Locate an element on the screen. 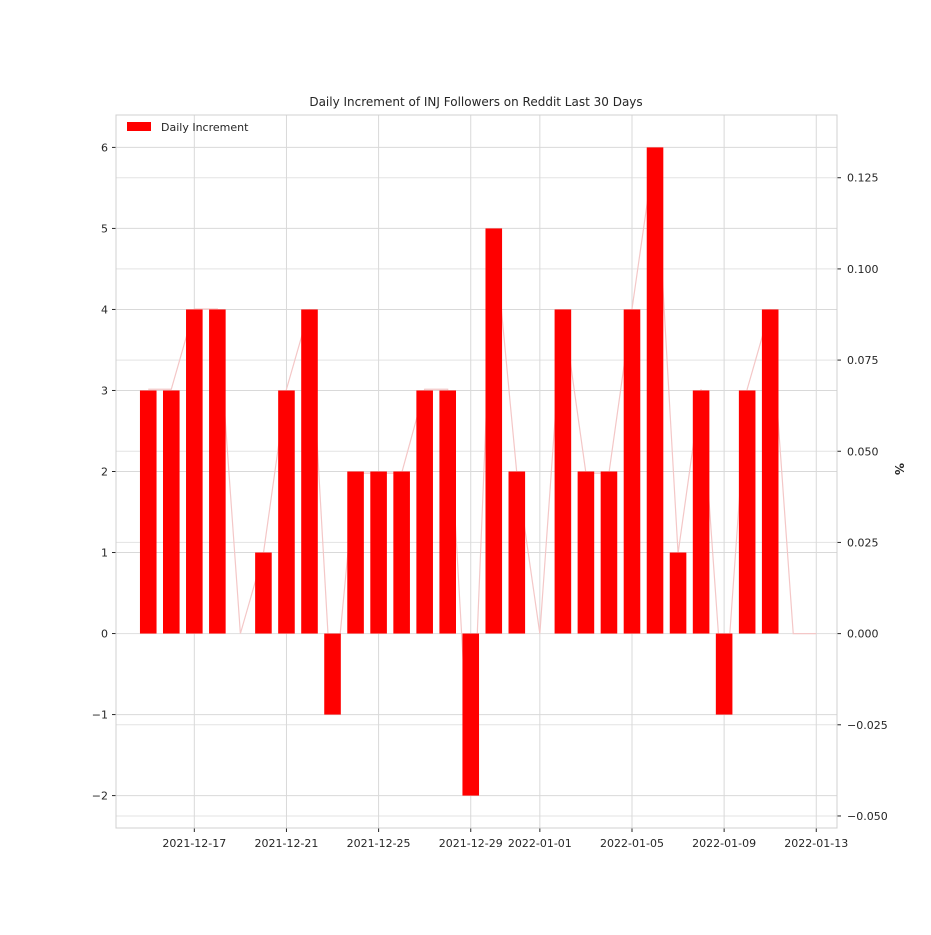  y2-tick-label: 0.100 is located at coordinates (863, 269).